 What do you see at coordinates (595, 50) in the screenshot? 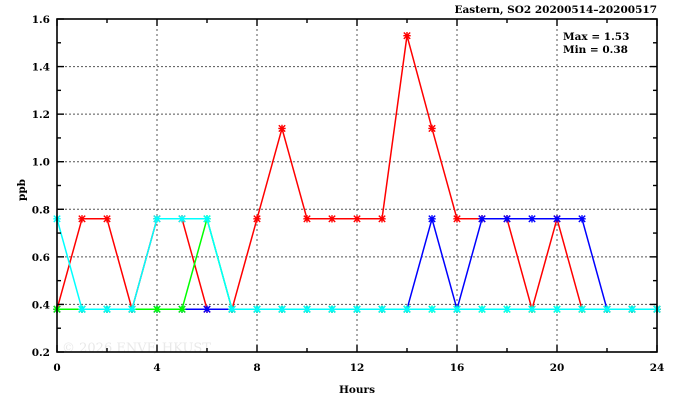
I see `min-annotation: Min = 0.38` at bounding box center [595, 50].